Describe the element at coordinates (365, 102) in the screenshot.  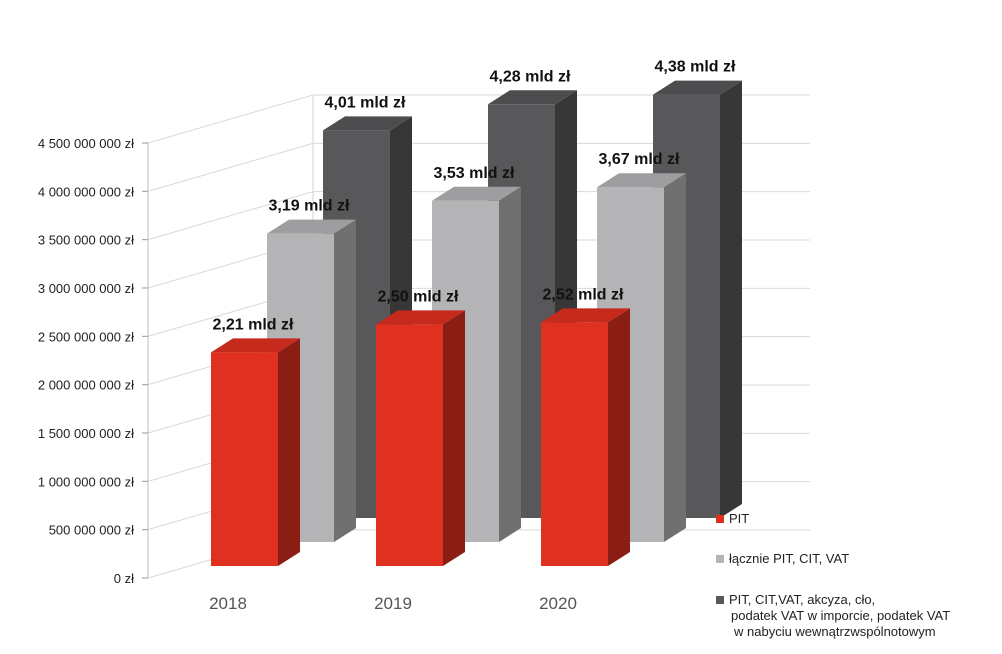
I see `data-label: 4,01 mld zł` at that location.